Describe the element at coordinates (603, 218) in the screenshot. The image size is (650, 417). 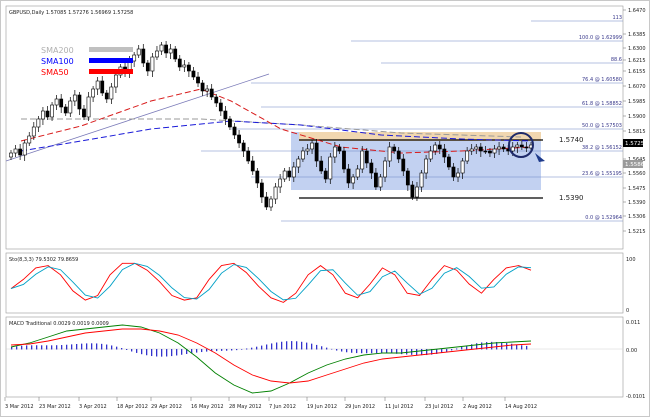
I see `fib-level-label: 0.0 @ 1.52964` at that location.